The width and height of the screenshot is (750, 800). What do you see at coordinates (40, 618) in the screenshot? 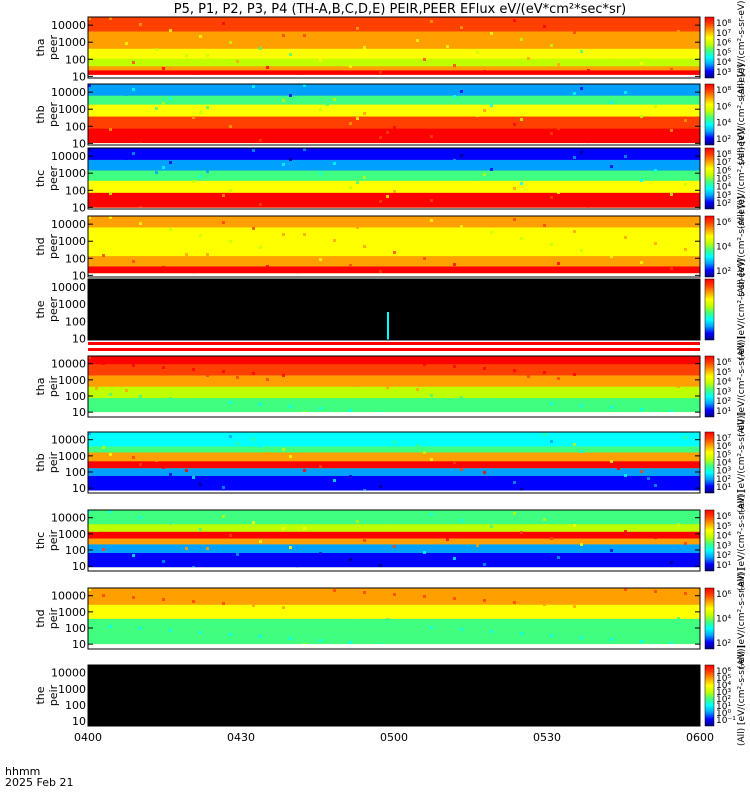
I see `y-axis-label-probe: thd` at bounding box center [40, 618].